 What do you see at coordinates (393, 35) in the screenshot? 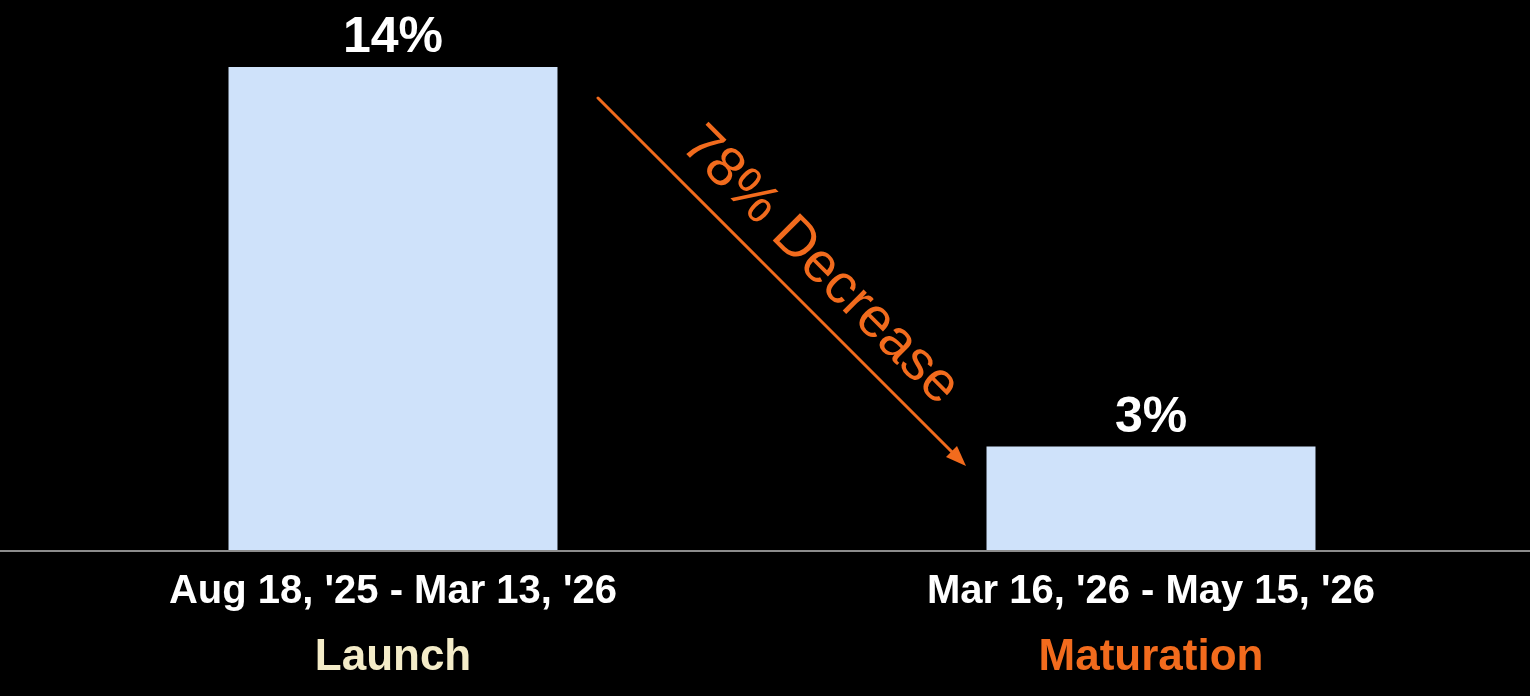
I see `data-label: 14%` at bounding box center [393, 35].